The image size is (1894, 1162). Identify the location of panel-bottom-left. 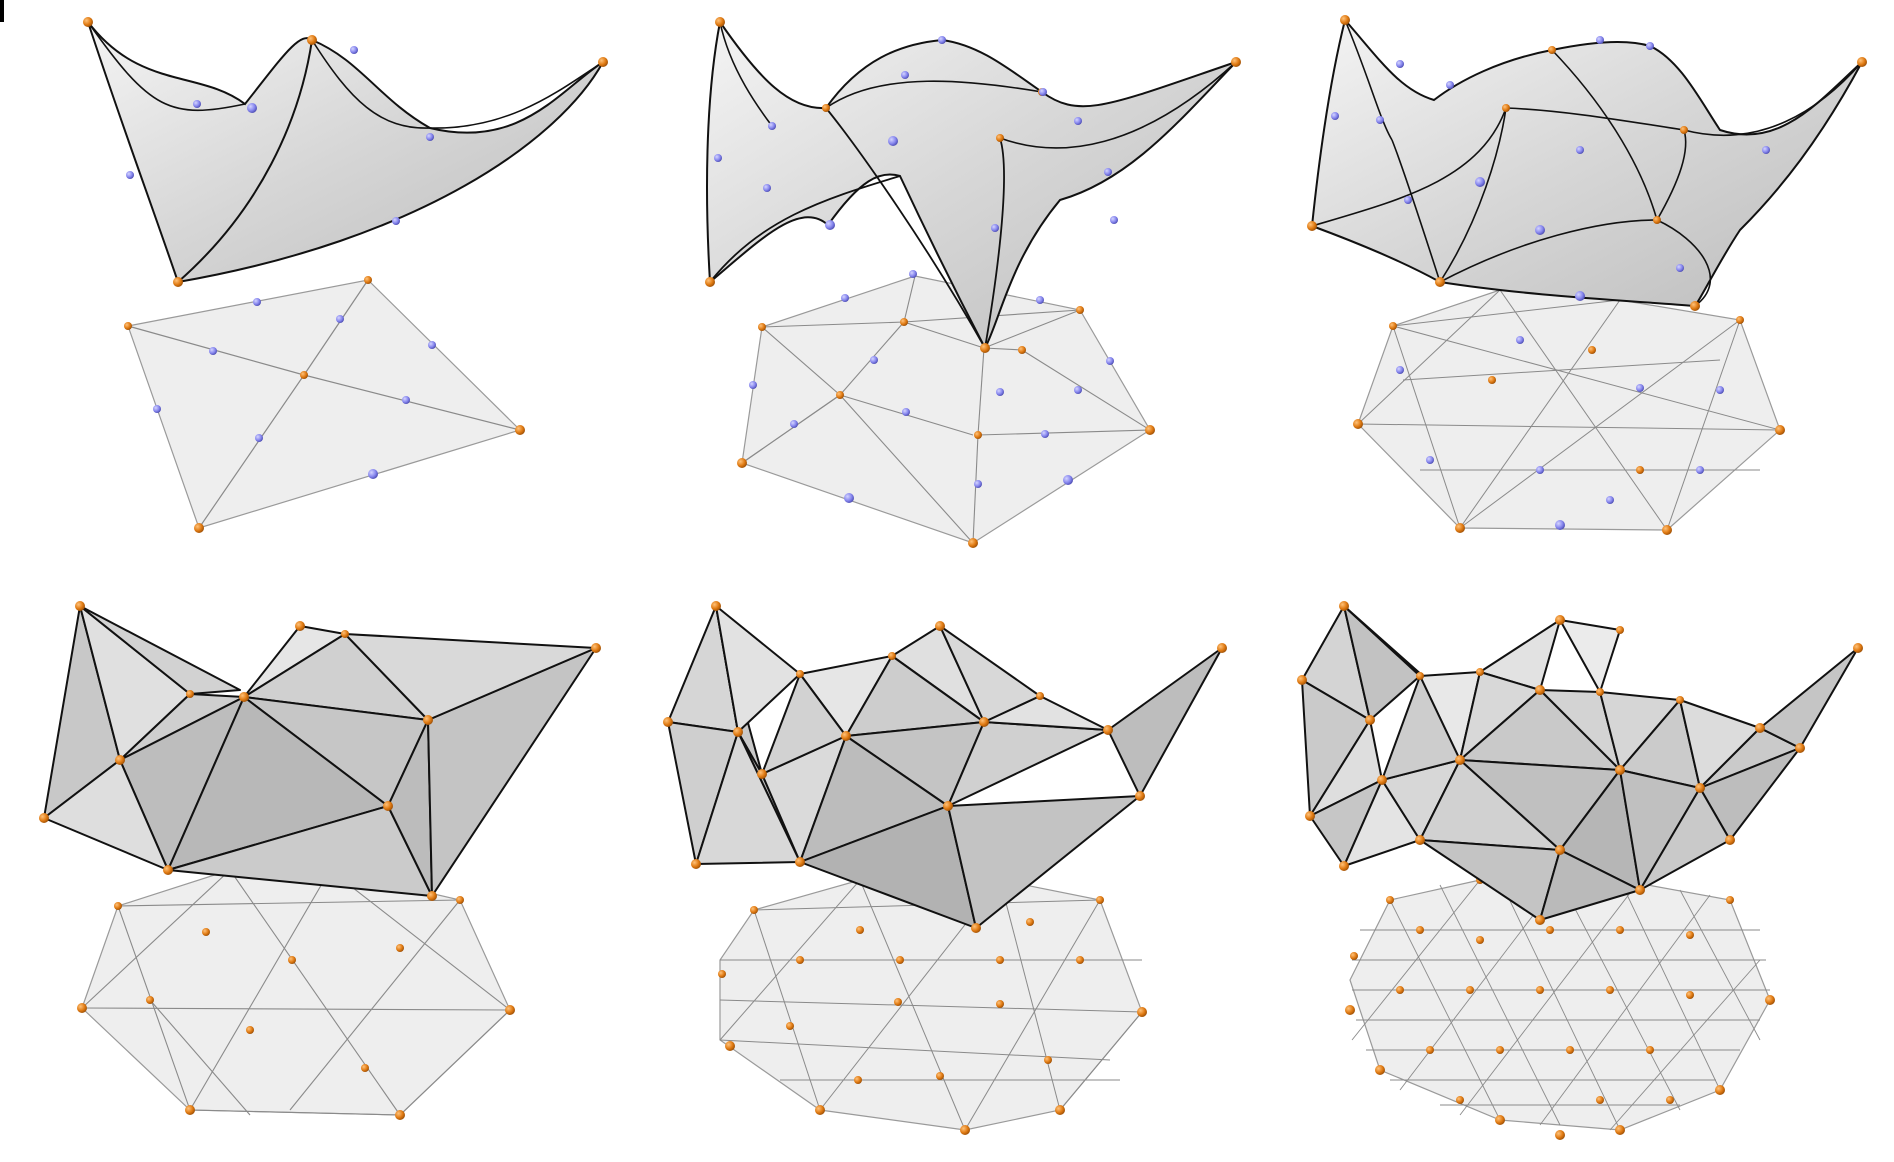
(320, 860).